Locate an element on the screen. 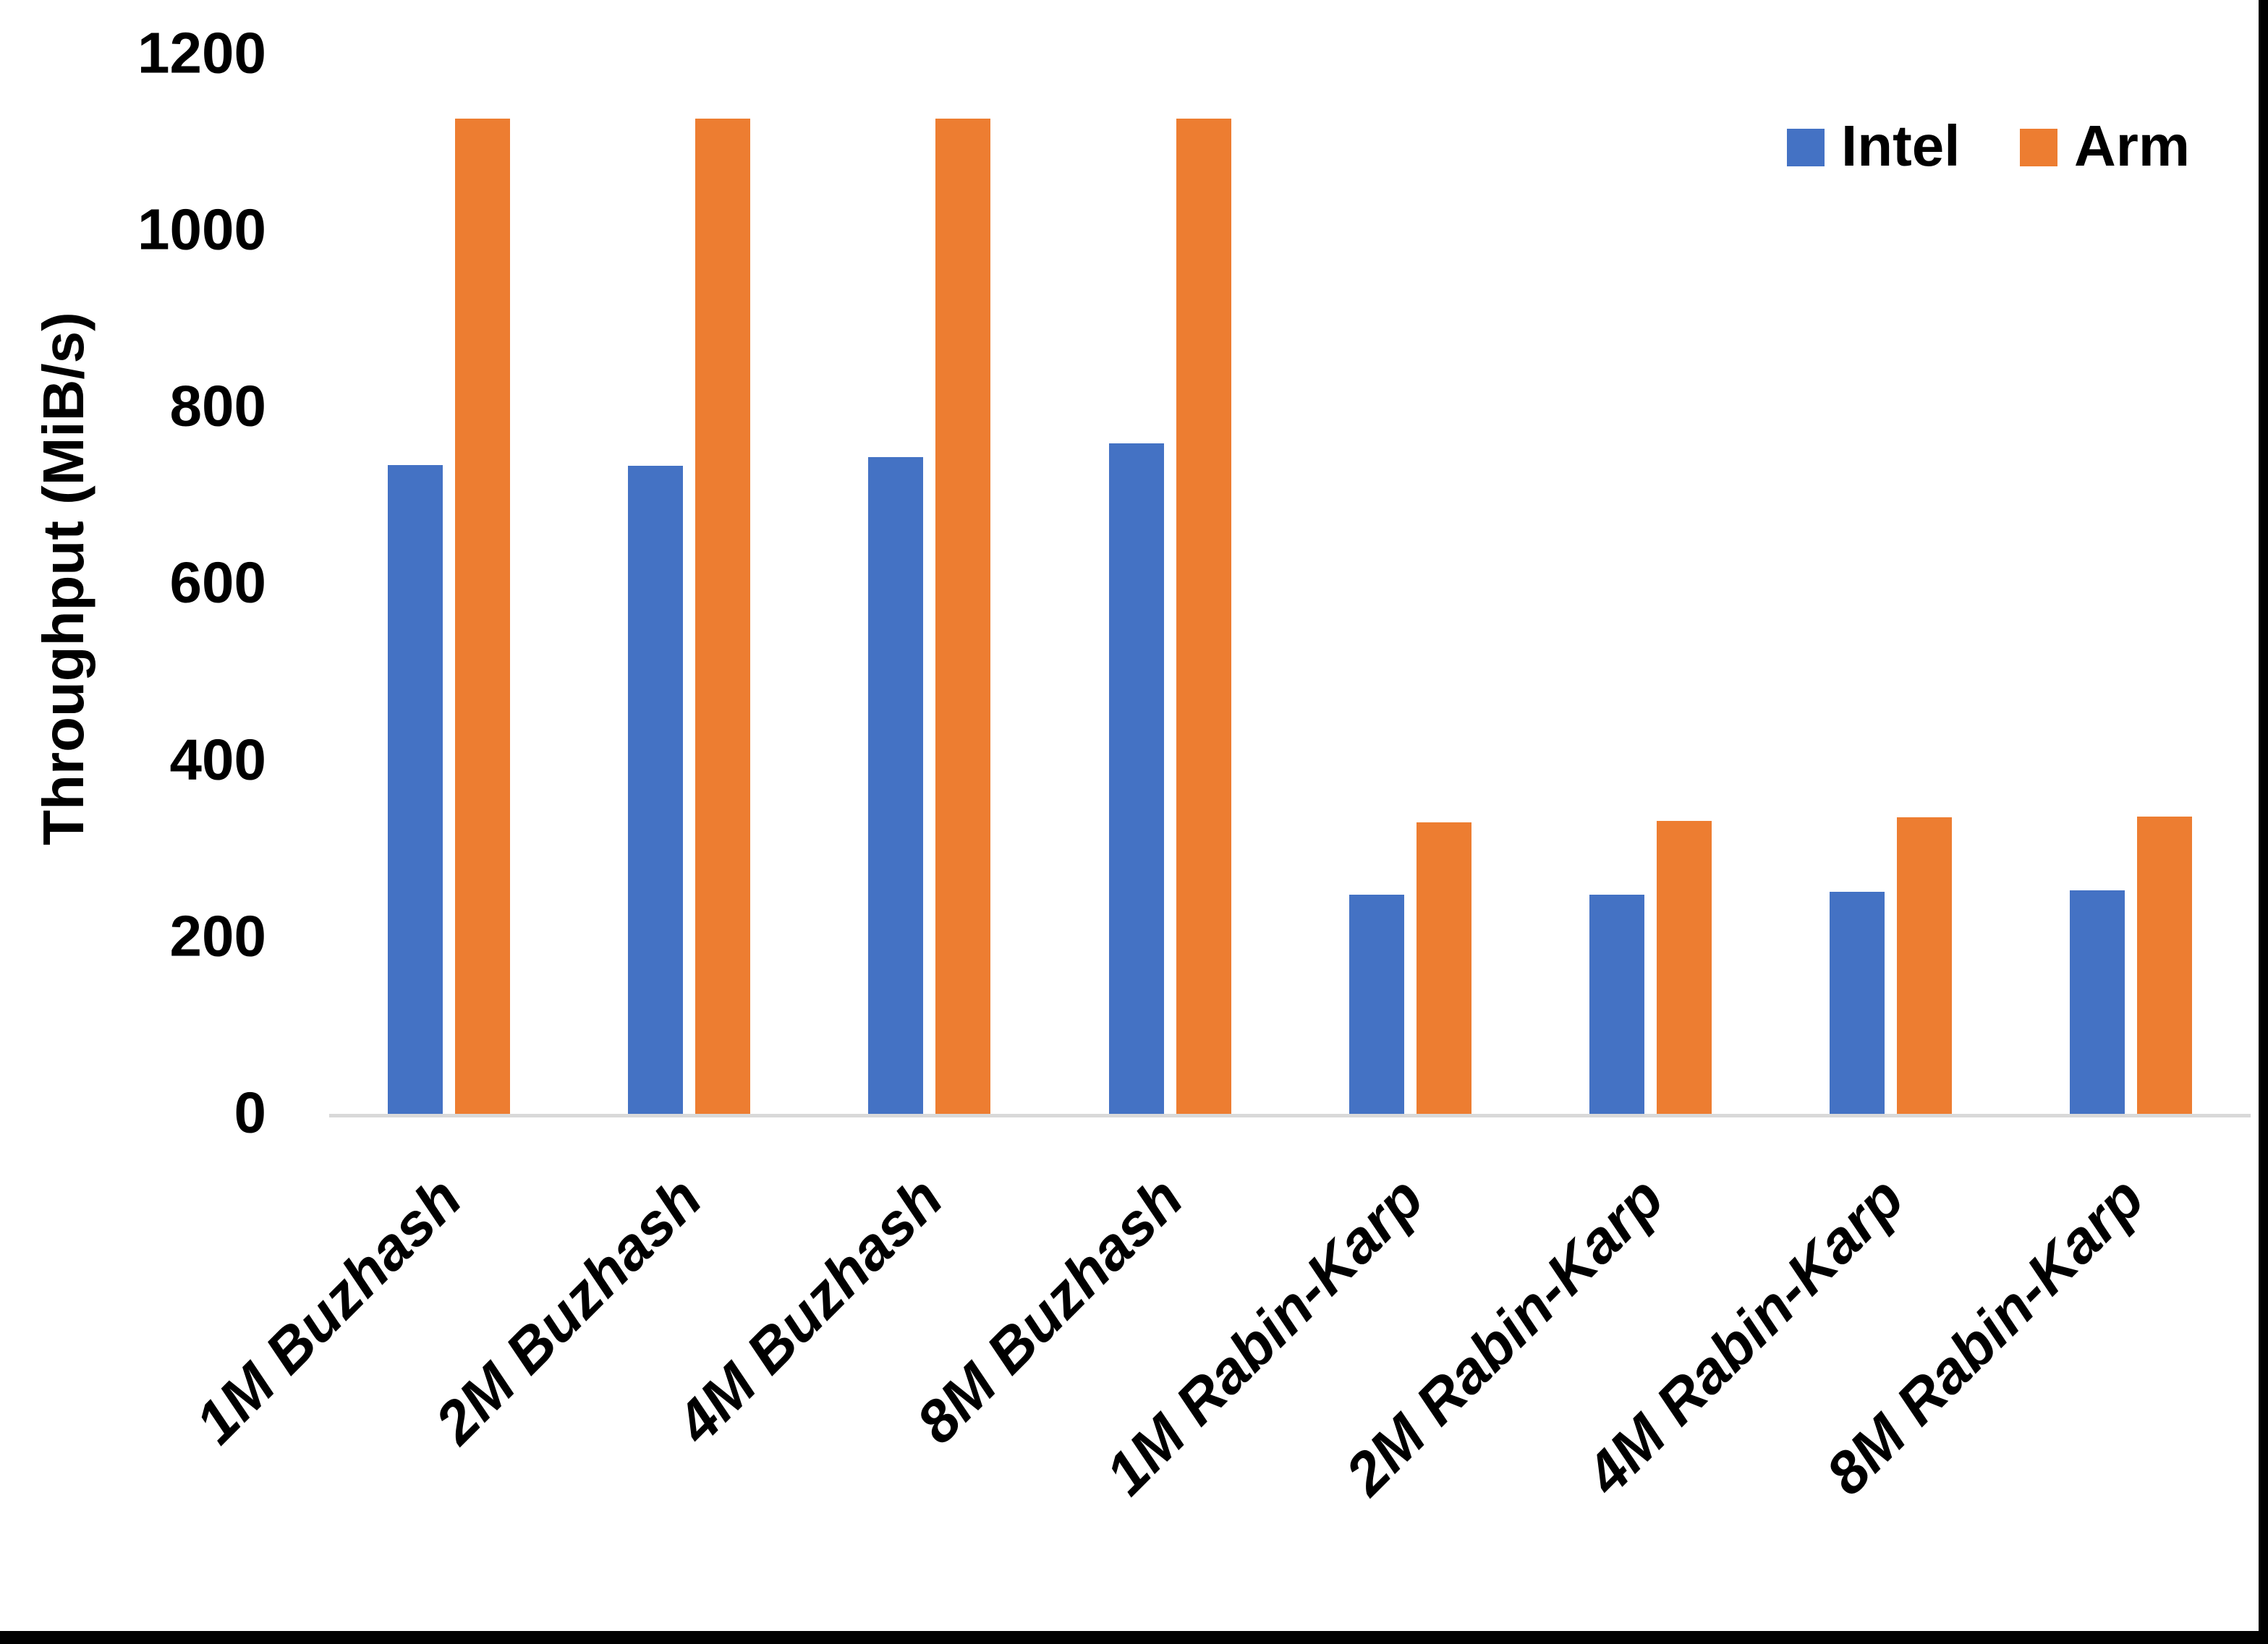  frame-bottom-edge is located at coordinates (1134, 1637).